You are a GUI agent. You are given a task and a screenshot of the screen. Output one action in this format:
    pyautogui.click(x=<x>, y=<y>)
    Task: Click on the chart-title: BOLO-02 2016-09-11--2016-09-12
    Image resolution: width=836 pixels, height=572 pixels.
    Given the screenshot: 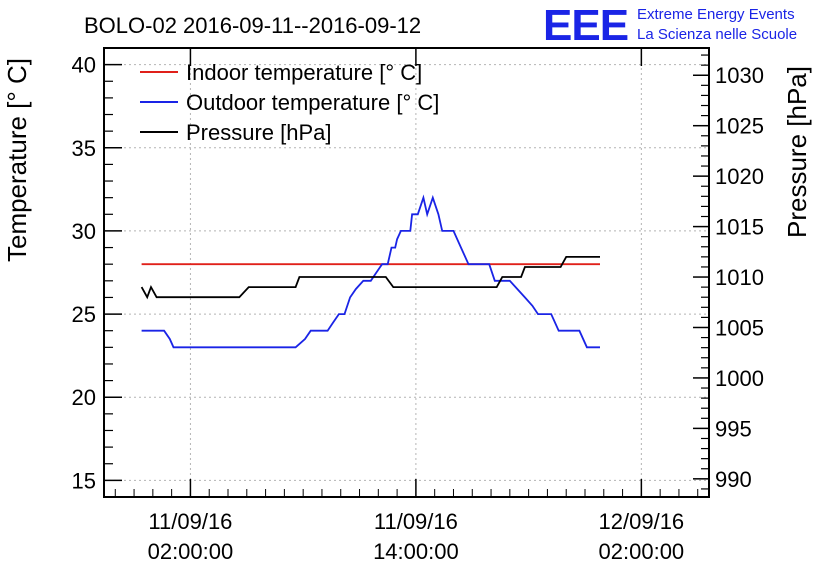 What is the action you would take?
    pyautogui.click(x=252, y=25)
    